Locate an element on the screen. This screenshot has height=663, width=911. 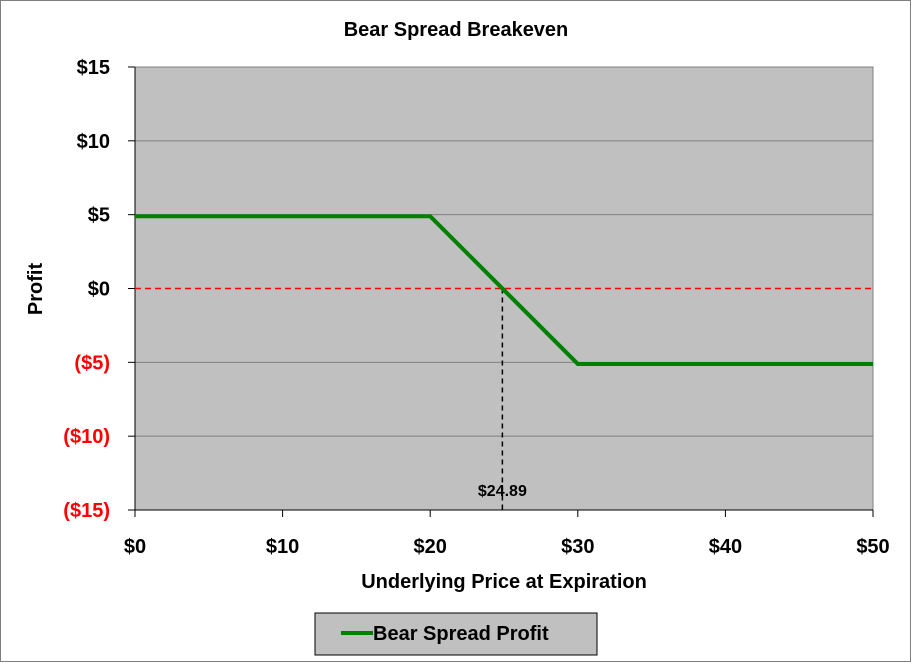
y-tick-labels: $15 $10 $5 $0 ($5) ($10) ($15) is located at coordinates (86, 289).